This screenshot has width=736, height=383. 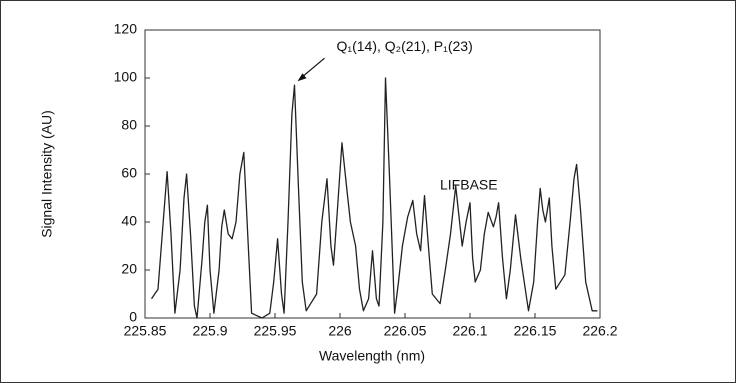 I want to click on x-tick-label: 225.95, so click(x=275, y=331).